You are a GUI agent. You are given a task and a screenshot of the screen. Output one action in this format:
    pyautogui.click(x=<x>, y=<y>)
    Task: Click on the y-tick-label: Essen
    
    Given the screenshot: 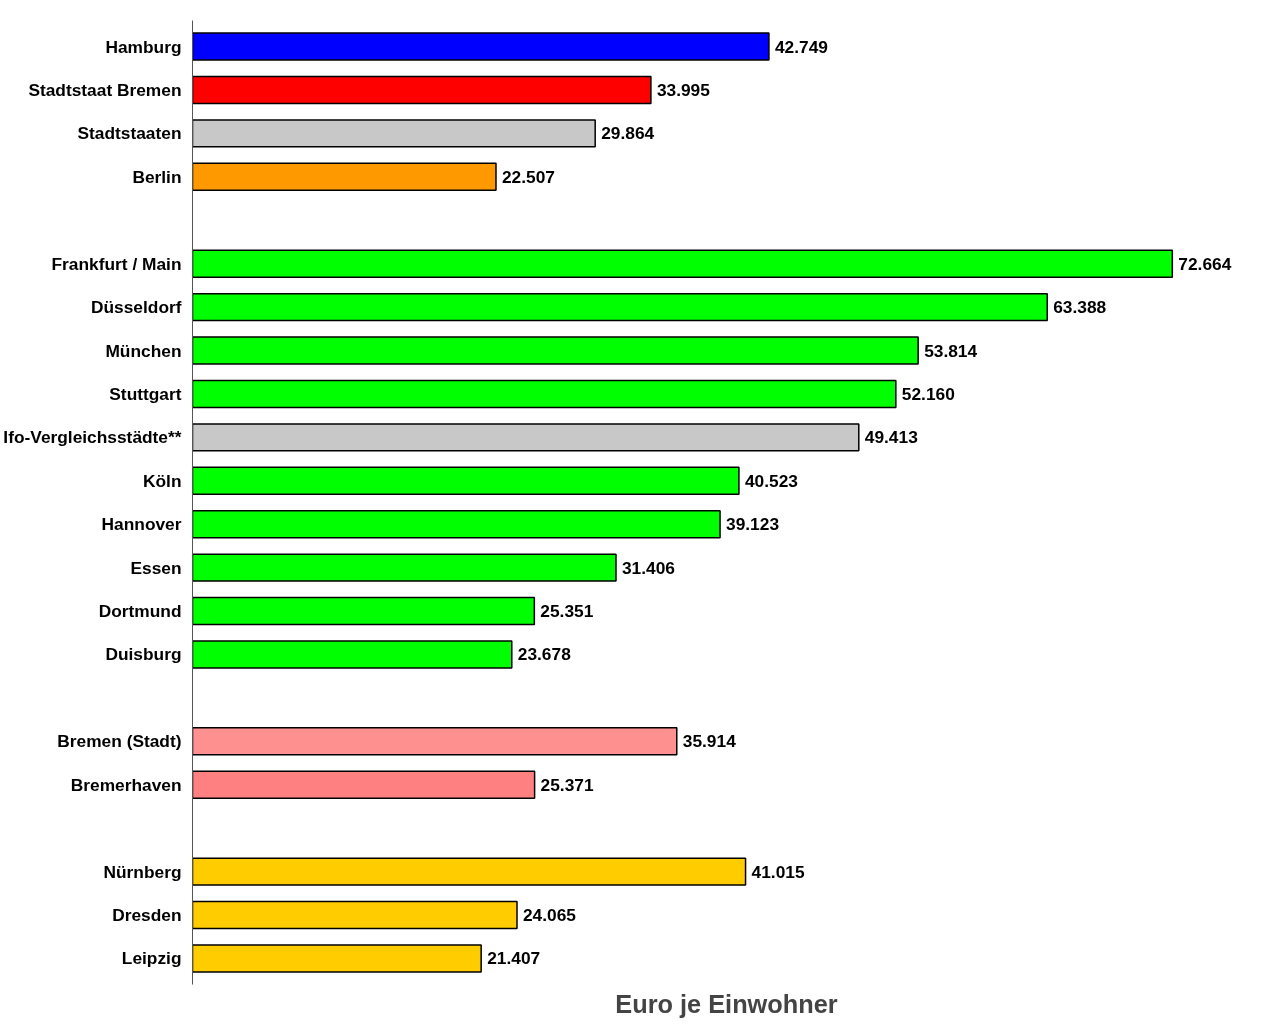 What is the action you would take?
    pyautogui.click(x=156, y=567)
    